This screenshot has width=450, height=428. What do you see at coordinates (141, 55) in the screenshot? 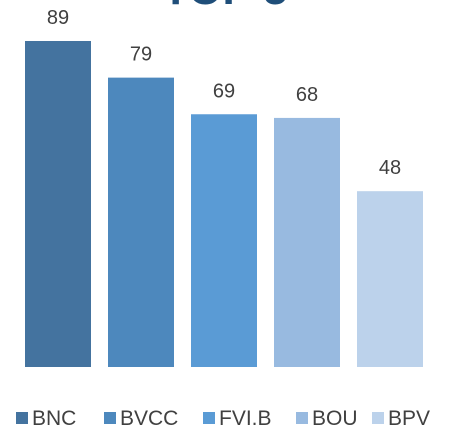
I see `data-label: 79` at bounding box center [141, 55].